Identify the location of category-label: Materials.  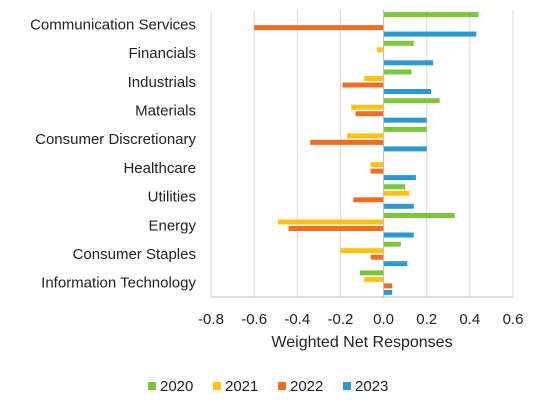
(165, 110).